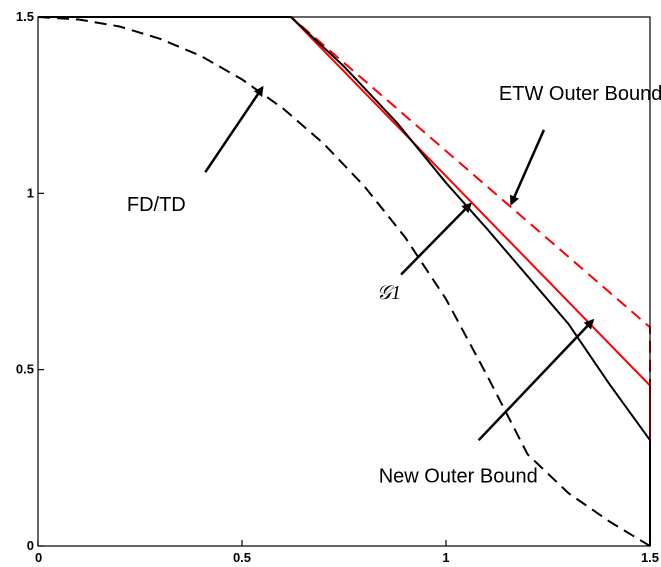  I want to click on y-tick-label: 1, so click(30, 192).